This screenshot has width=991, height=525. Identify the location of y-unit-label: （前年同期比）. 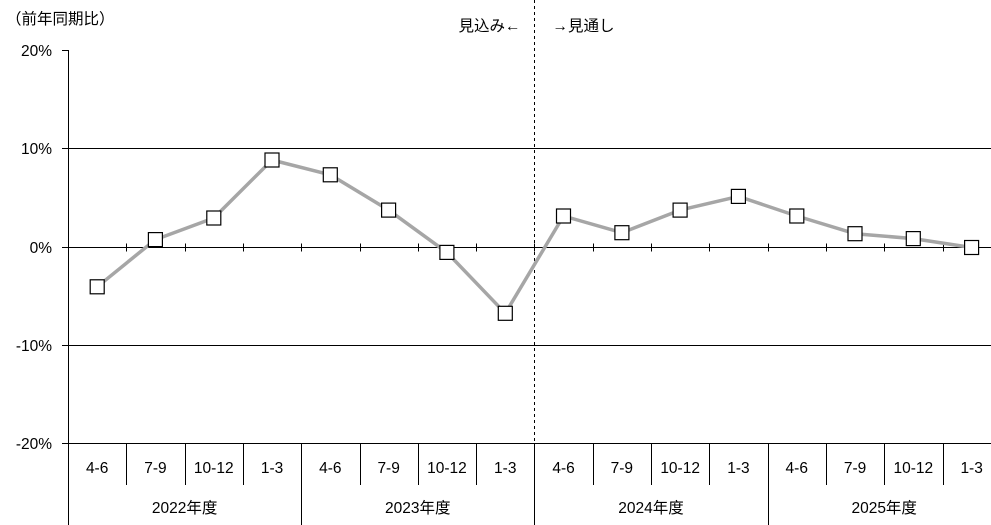
(60, 19).